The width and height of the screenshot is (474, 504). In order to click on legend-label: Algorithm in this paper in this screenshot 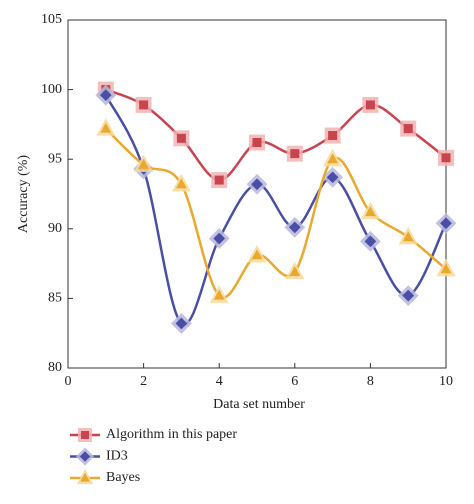, I will do `click(171, 434)`.